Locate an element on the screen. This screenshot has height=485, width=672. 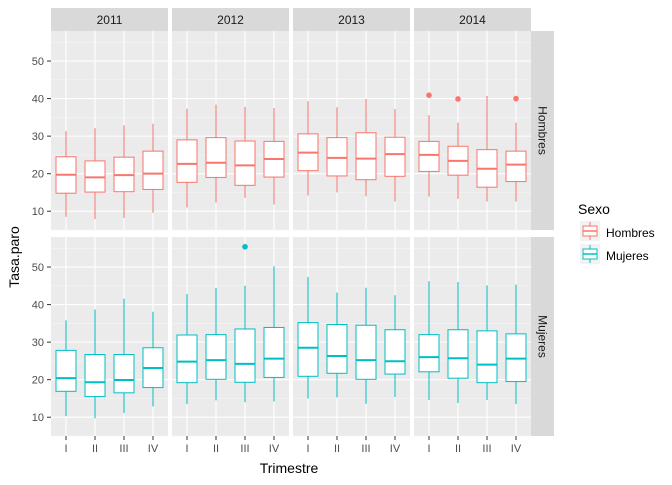
panel-2013-hombres is located at coordinates (351, 131).